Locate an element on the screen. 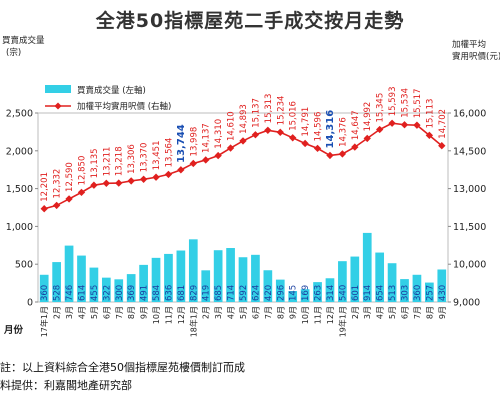  x-tick-label: 17年1月 is located at coordinates (44, 321).